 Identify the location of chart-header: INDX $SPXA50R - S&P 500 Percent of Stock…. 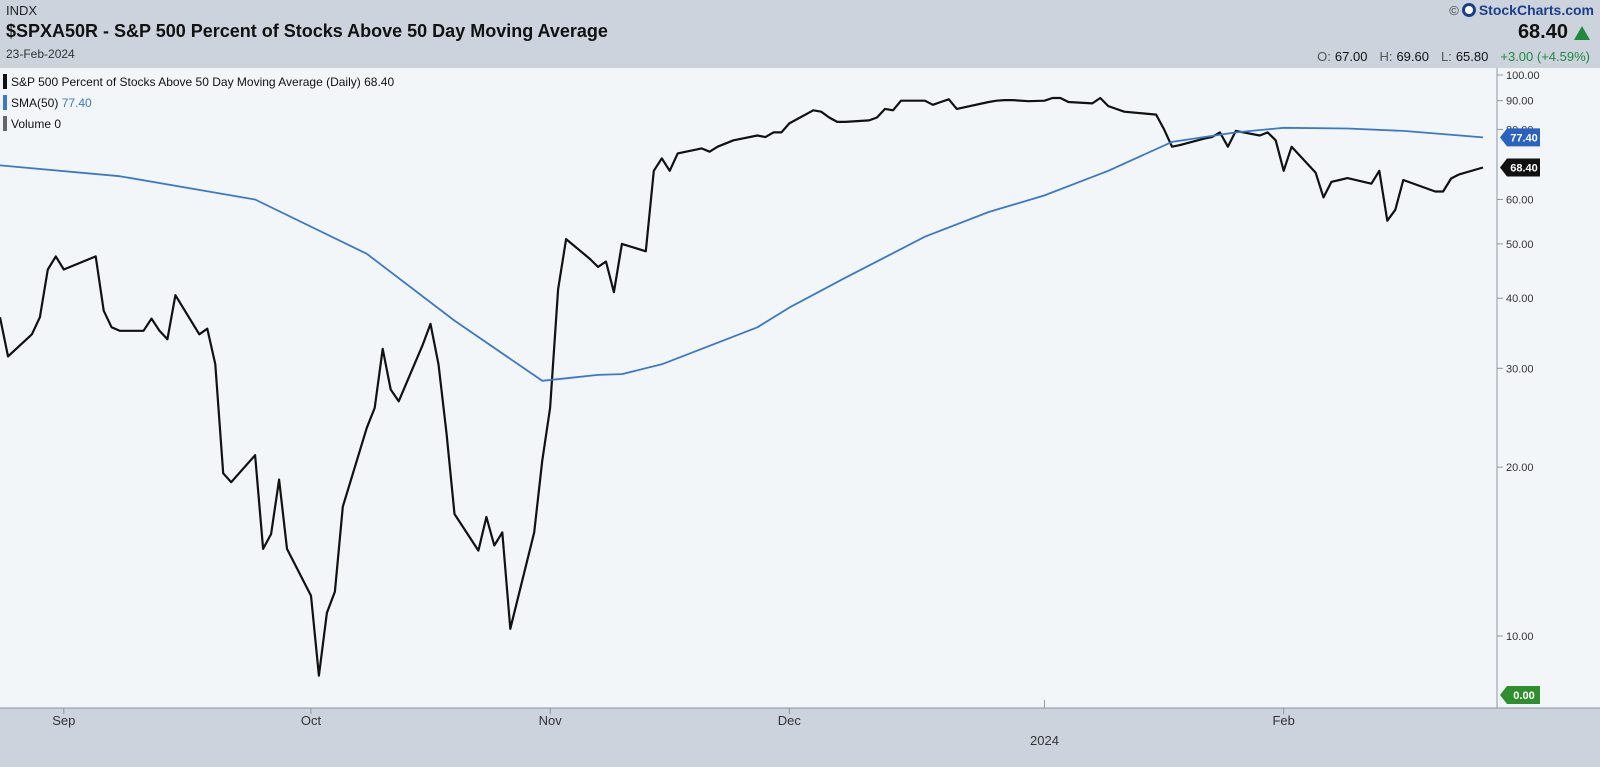
(800, 34).